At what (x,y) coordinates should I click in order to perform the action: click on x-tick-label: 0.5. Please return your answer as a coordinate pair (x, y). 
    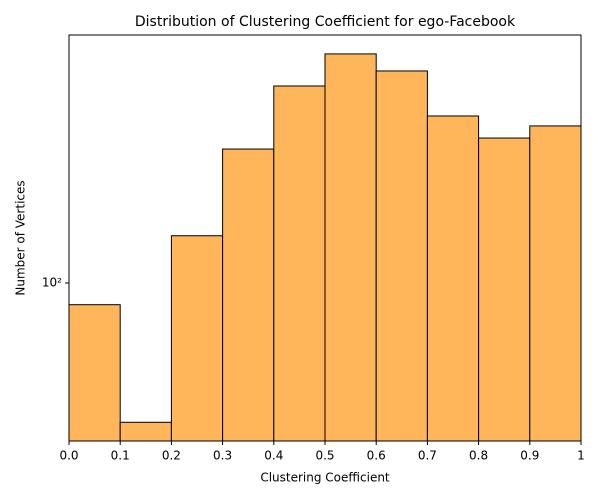
    Looking at the image, I should click on (324, 456).